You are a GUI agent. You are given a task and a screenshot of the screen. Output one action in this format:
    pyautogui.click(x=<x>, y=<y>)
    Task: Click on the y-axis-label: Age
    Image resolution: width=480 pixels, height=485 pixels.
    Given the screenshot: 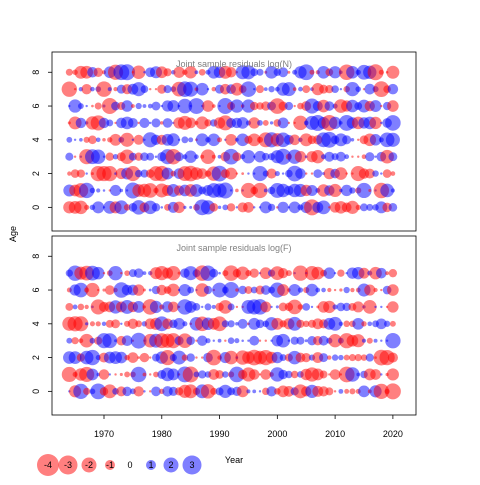 What is the action you would take?
    pyautogui.click(x=13, y=234)
    